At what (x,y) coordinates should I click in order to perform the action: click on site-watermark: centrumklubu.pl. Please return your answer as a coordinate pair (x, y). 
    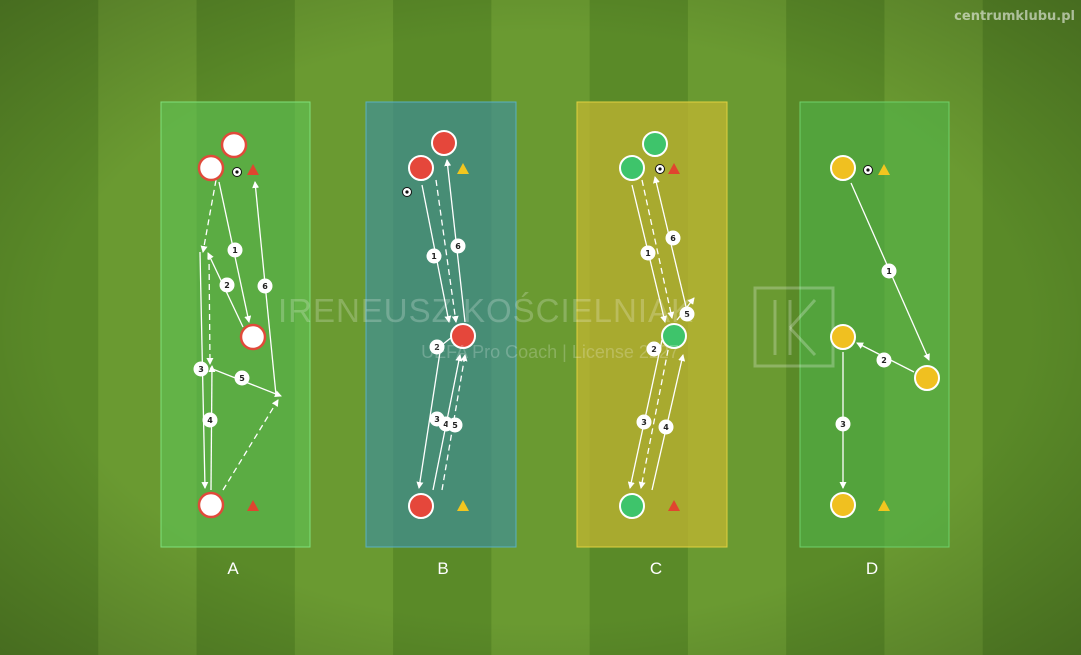
    Looking at the image, I should click on (1014, 16).